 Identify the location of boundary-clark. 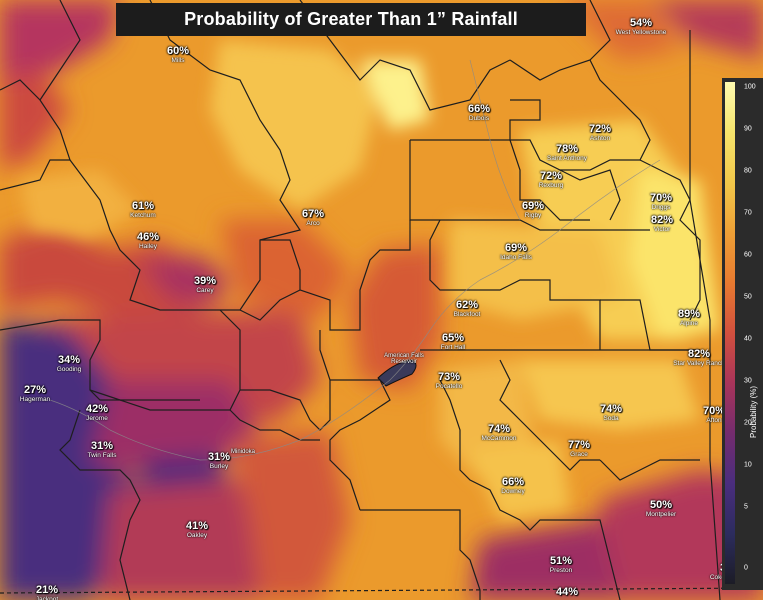
(560, 40).